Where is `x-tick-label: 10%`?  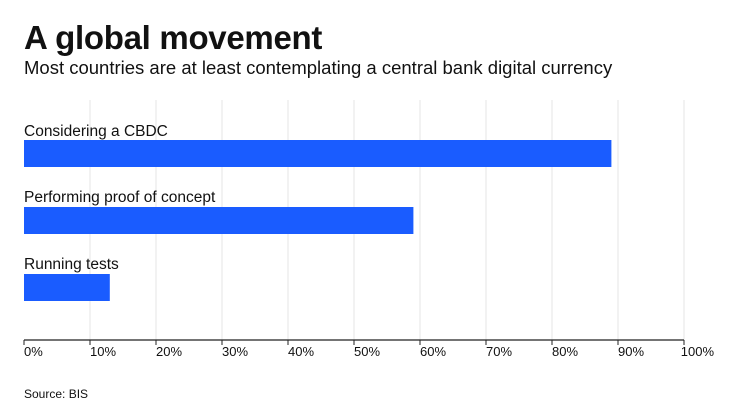 x-tick-label: 10% is located at coordinates (103, 351).